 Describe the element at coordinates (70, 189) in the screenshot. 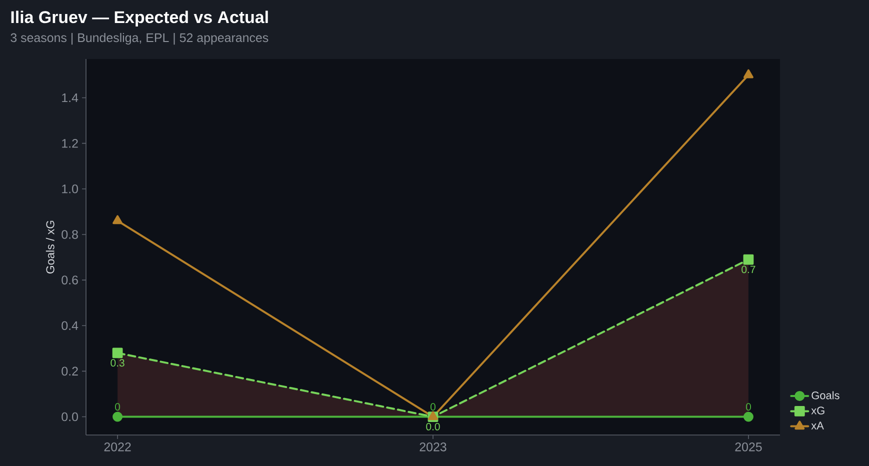

I see `y-tick-label: 1.0` at that location.